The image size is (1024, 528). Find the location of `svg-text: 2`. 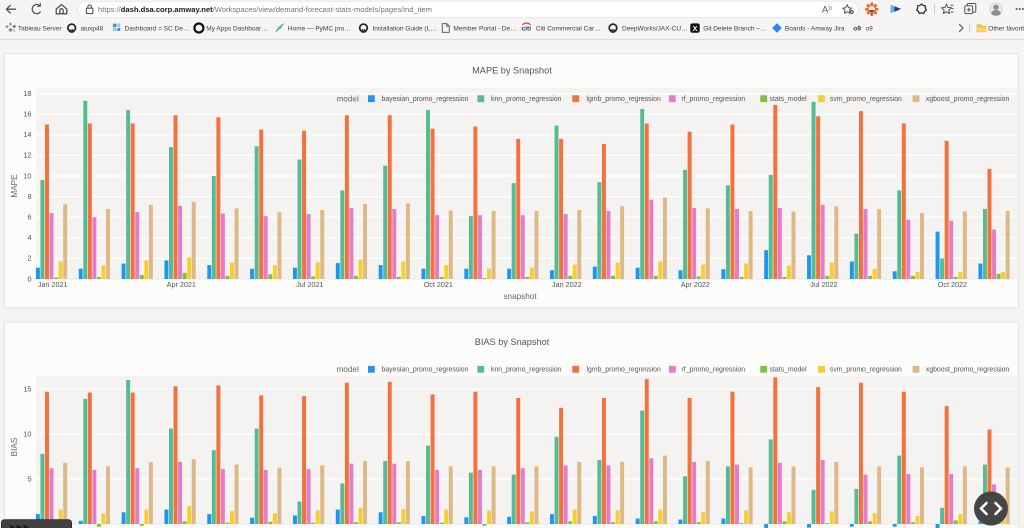

svg-text: 2 is located at coordinates (29, 258).